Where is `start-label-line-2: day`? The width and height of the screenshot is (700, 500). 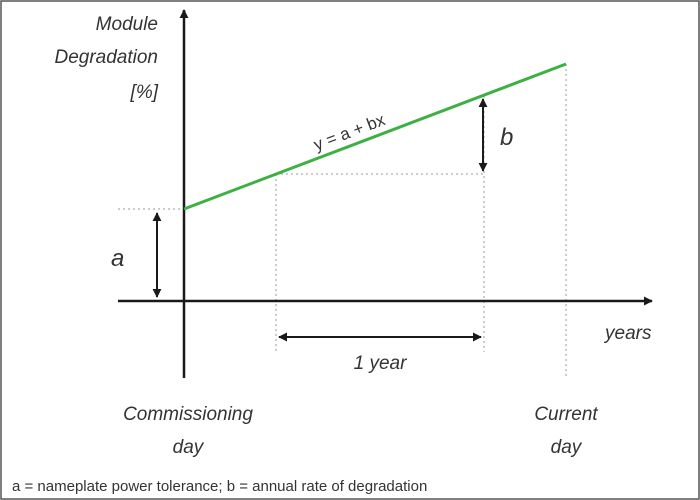 start-label-line-2: day is located at coordinates (189, 447).